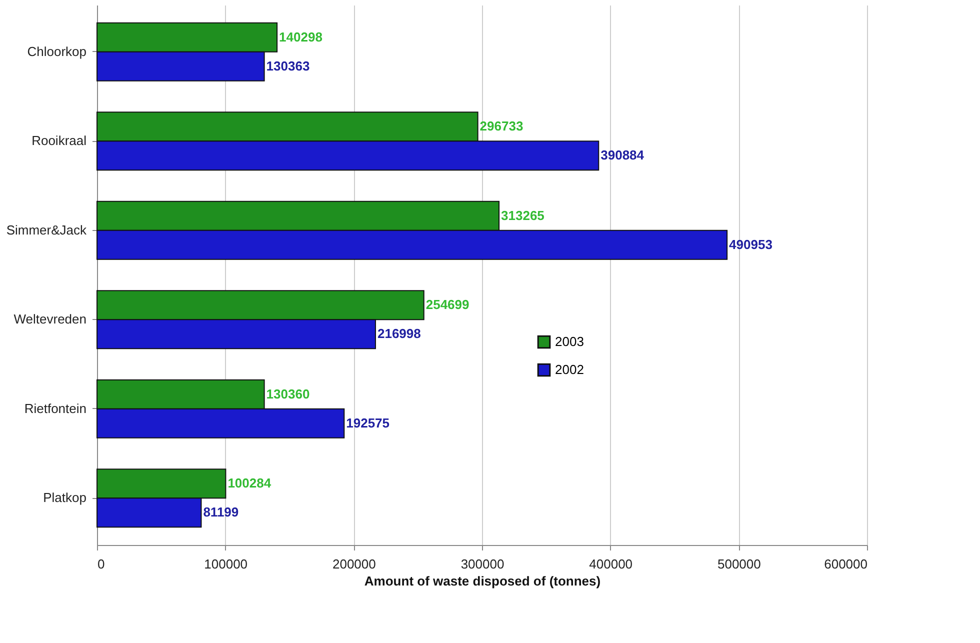 The image size is (980, 643). What do you see at coordinates (750, 244) in the screenshot?
I see `data-label: 490953` at bounding box center [750, 244].